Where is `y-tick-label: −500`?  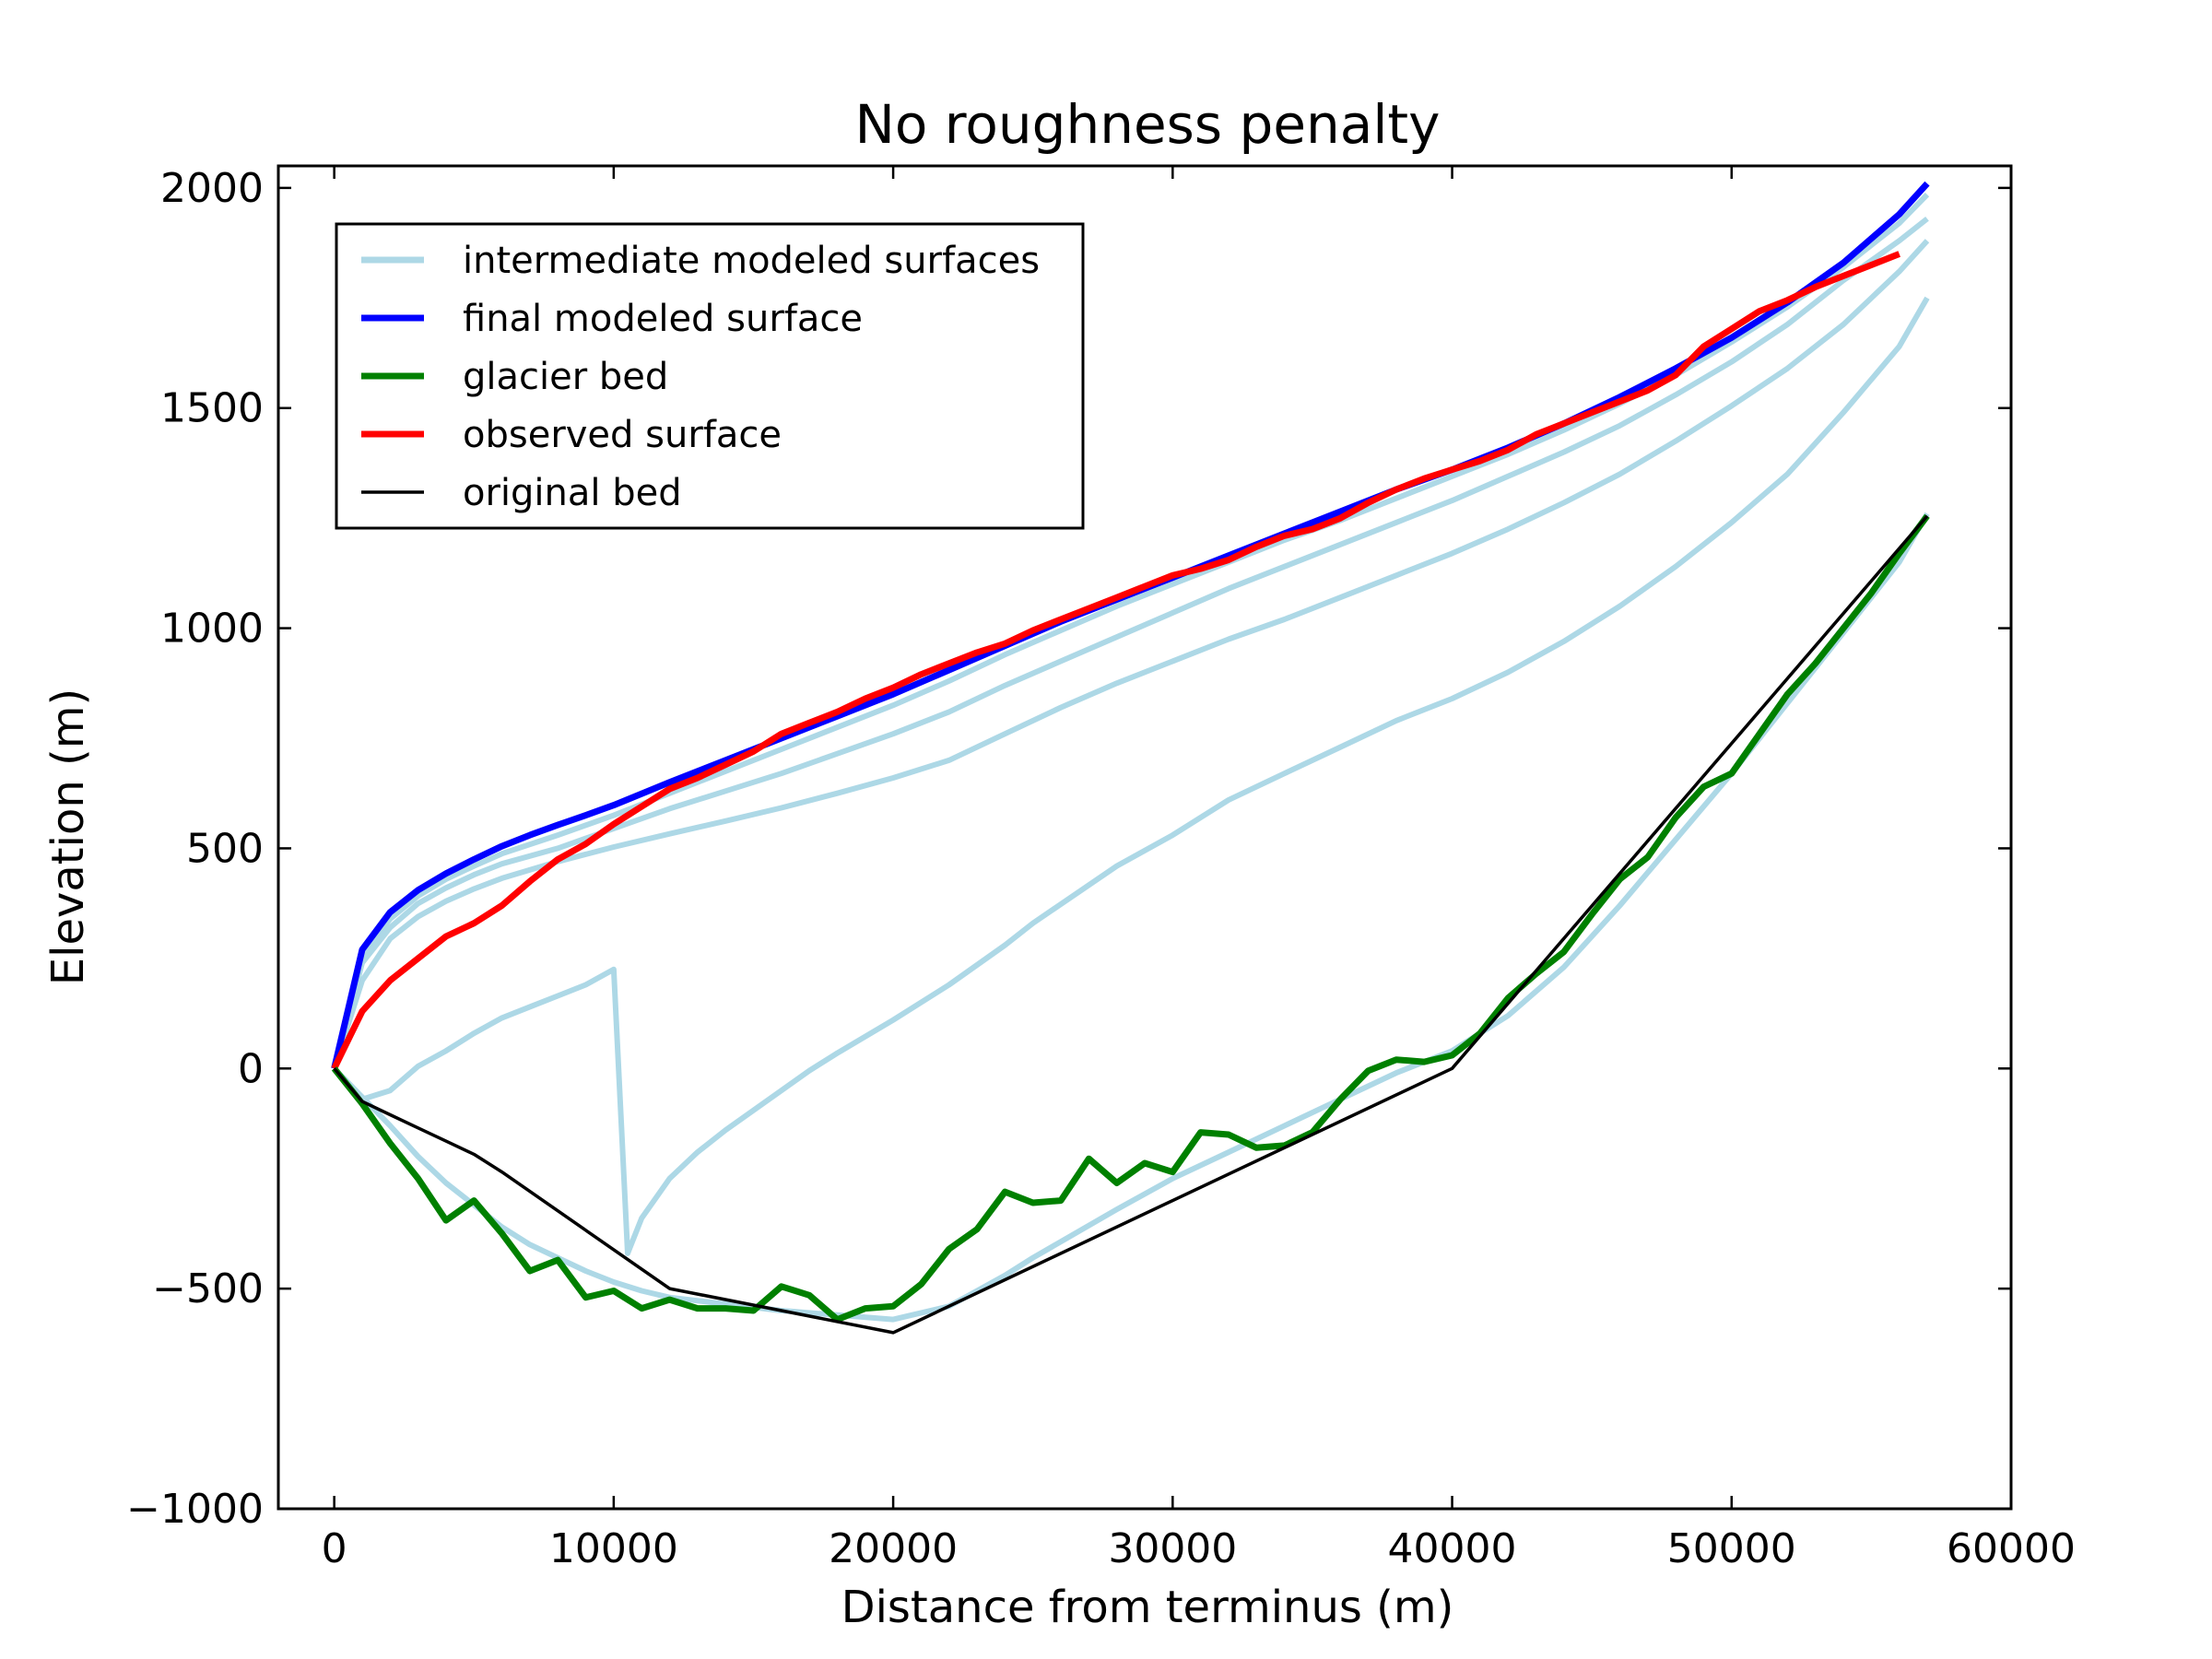
y-tick-label: −500 is located at coordinates (208, 1288).